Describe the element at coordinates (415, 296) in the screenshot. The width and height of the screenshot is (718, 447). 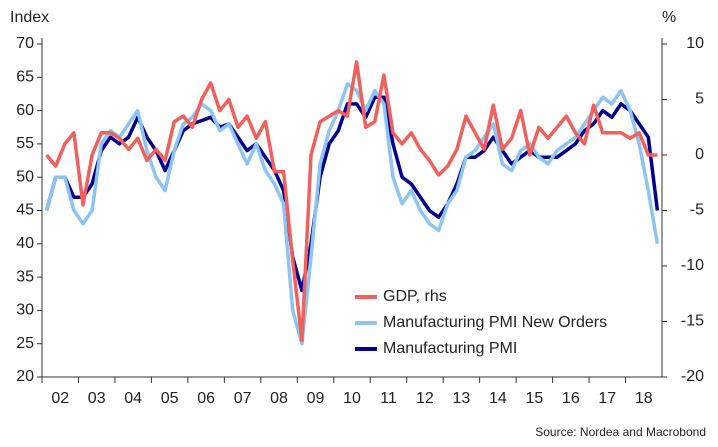
I see `legend-label: GDP, rhs` at that location.